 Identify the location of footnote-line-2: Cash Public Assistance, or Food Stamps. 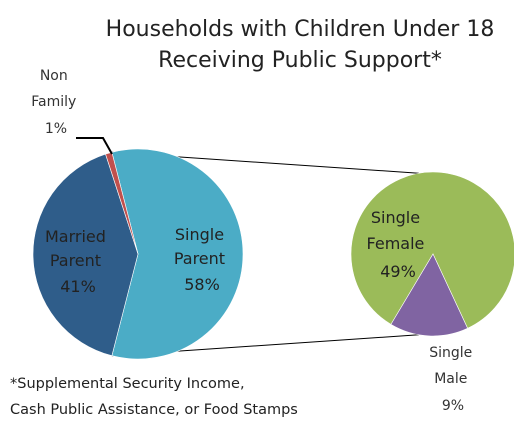
(154, 410).